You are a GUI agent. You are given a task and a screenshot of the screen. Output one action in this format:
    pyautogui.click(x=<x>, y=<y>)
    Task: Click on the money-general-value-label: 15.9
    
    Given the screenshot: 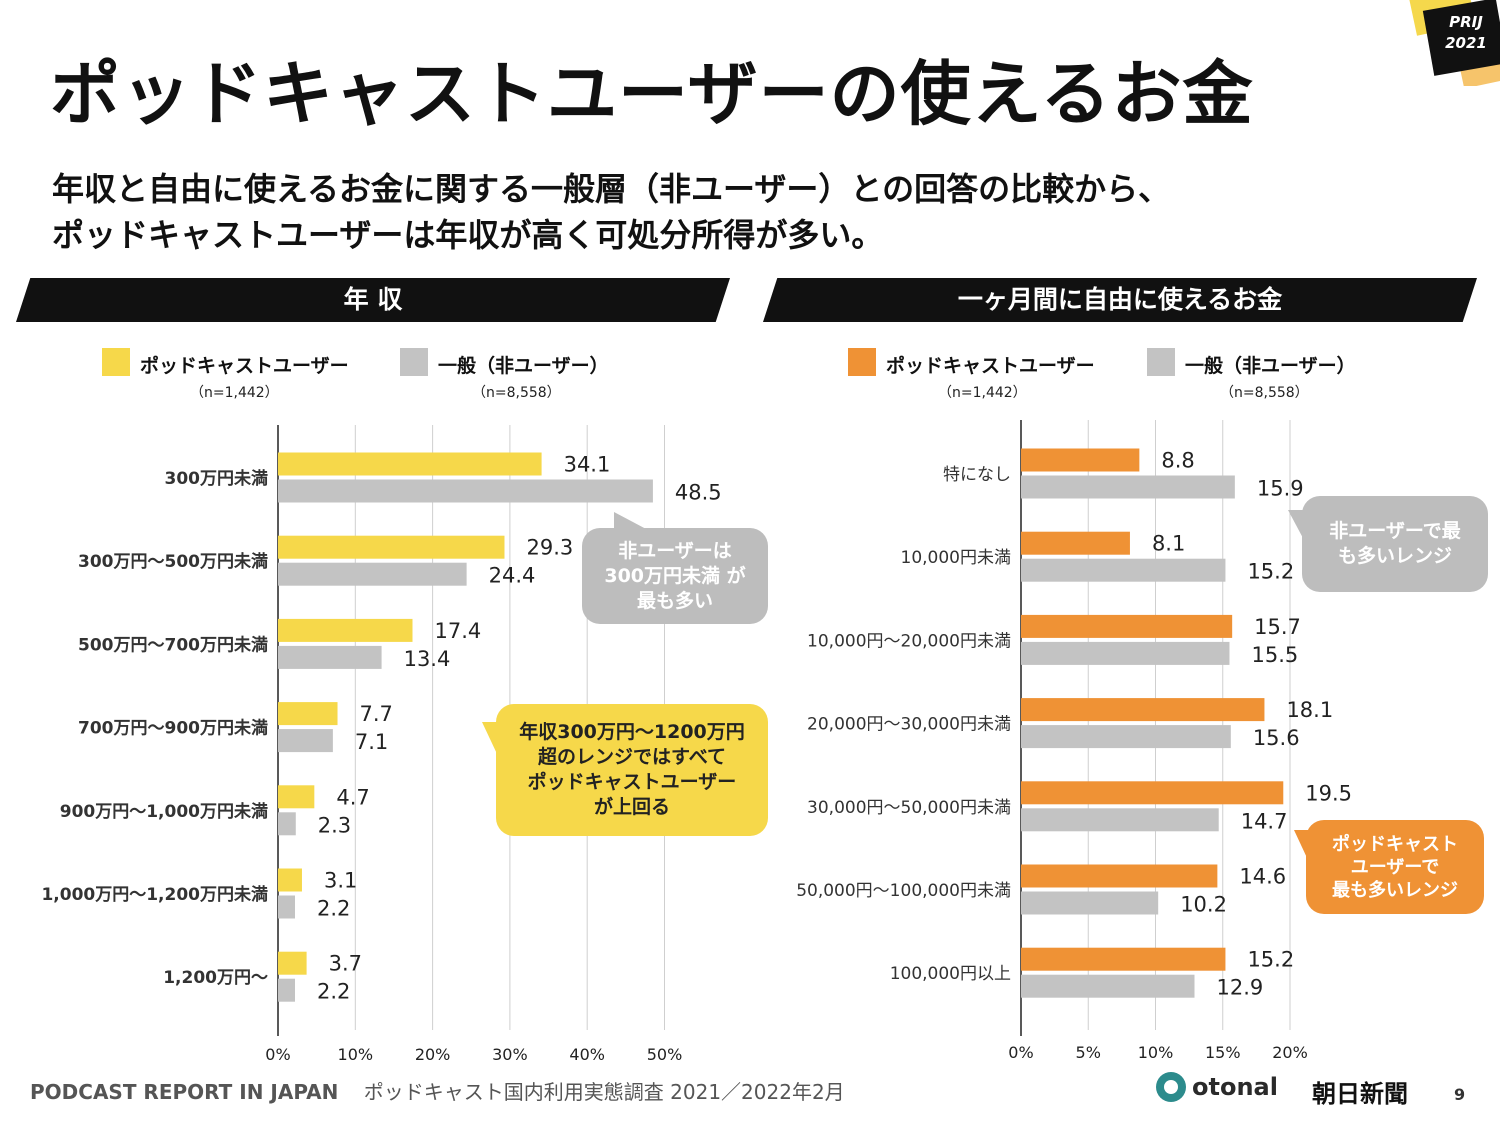 What is the action you would take?
    pyautogui.click(x=1280, y=489)
    